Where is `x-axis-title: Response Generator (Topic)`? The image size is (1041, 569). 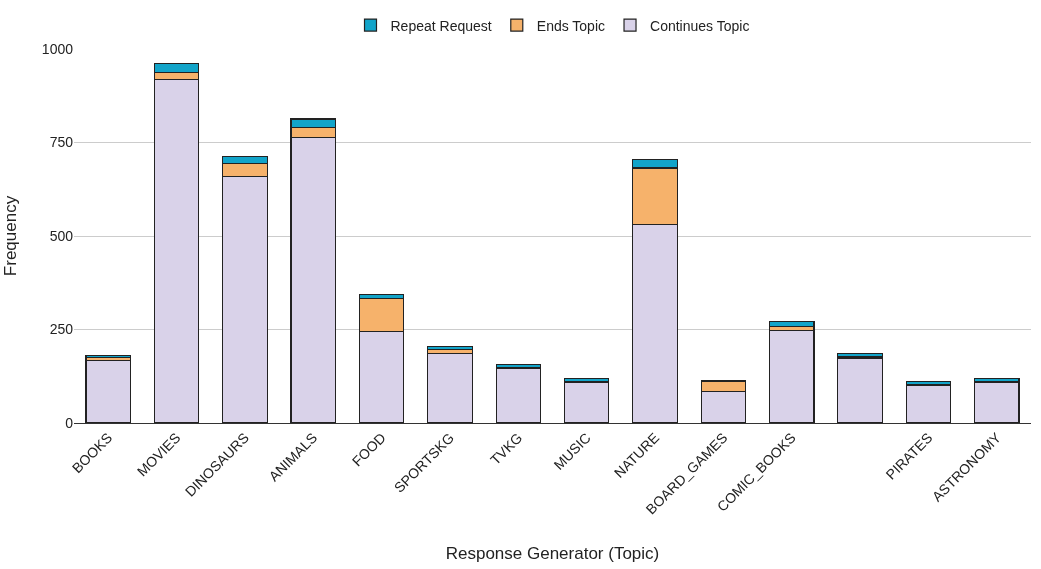
x-axis-title: Response Generator (Topic) is located at coordinates (552, 553).